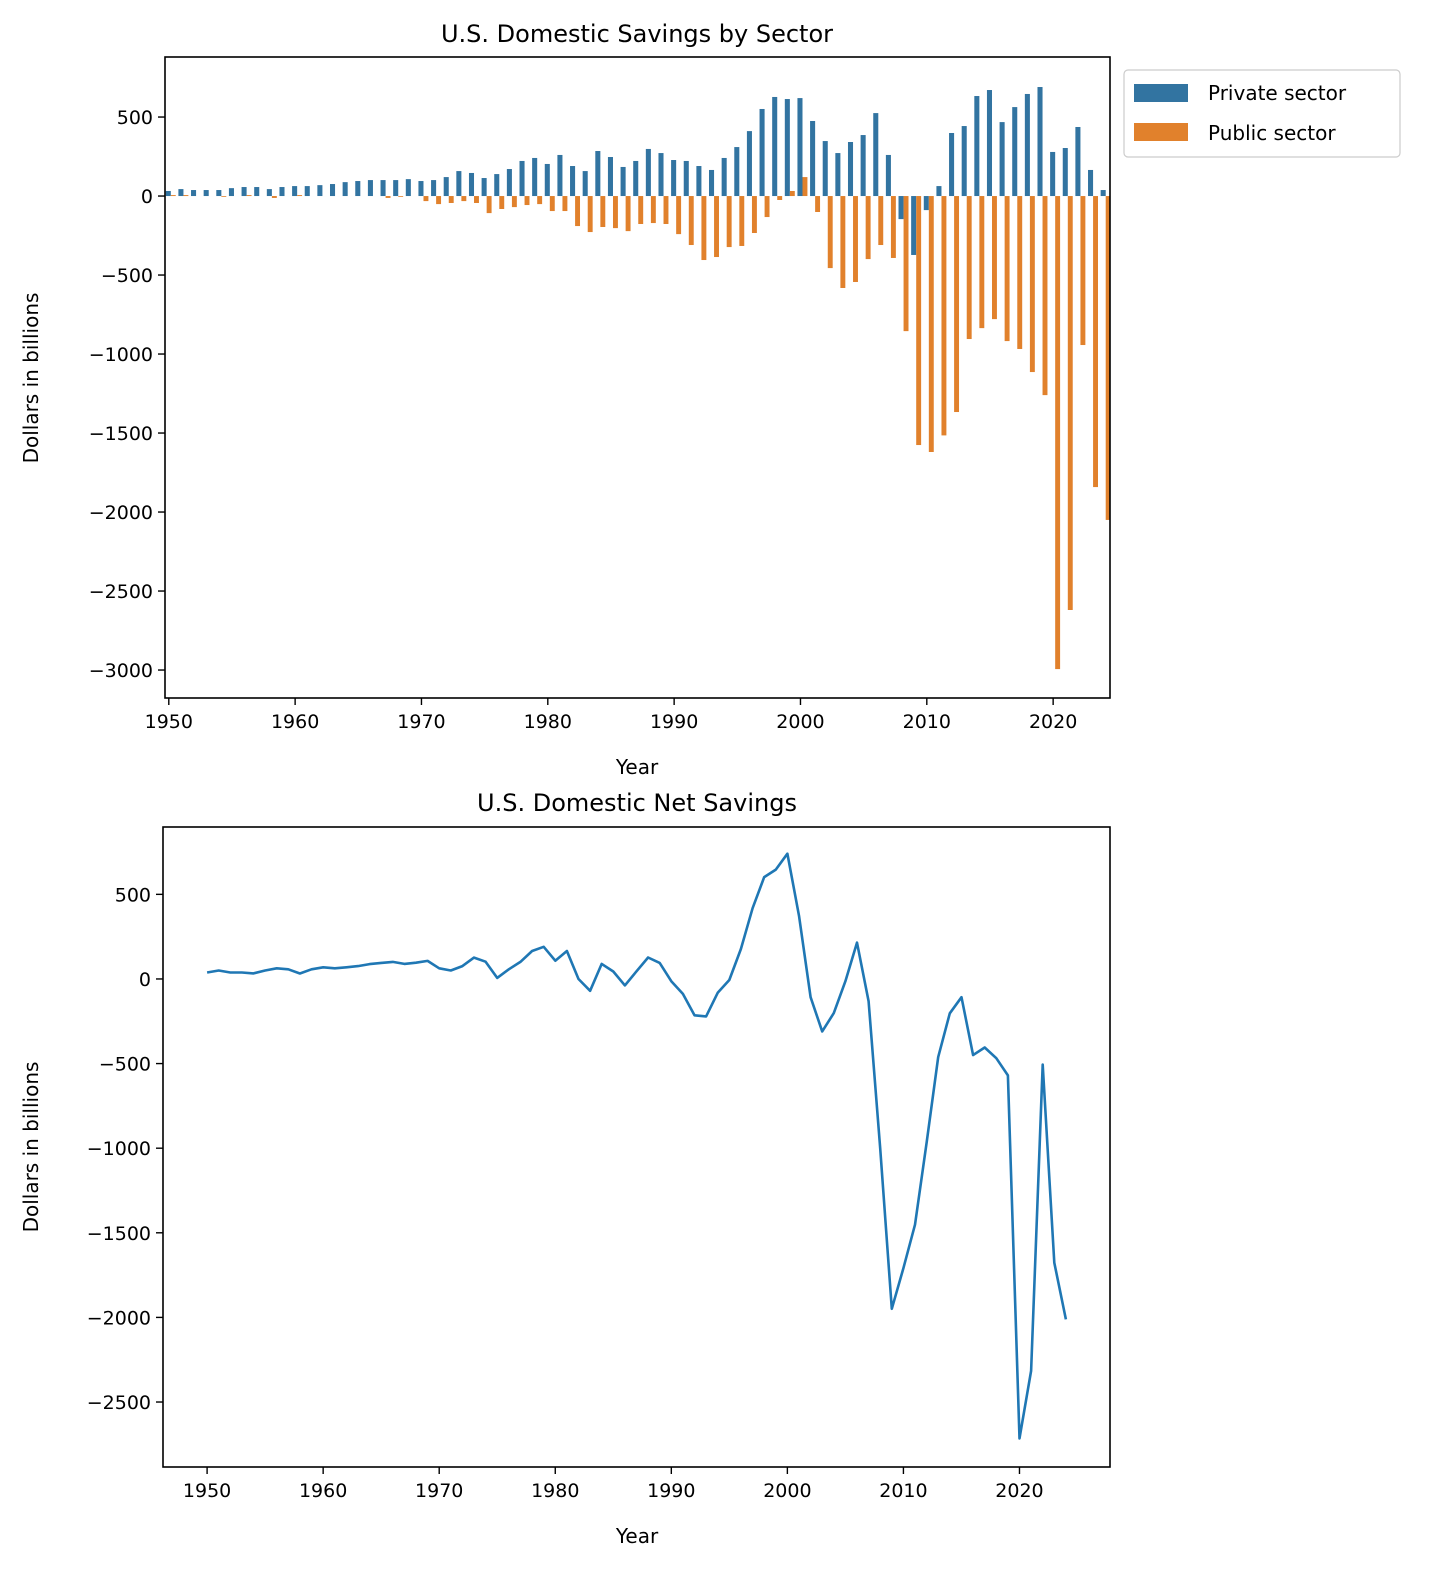 This screenshot has width=1430, height=1578. Describe the element at coordinates (671, 1491) in the screenshot. I see `x-tick-label: 1990` at that location.